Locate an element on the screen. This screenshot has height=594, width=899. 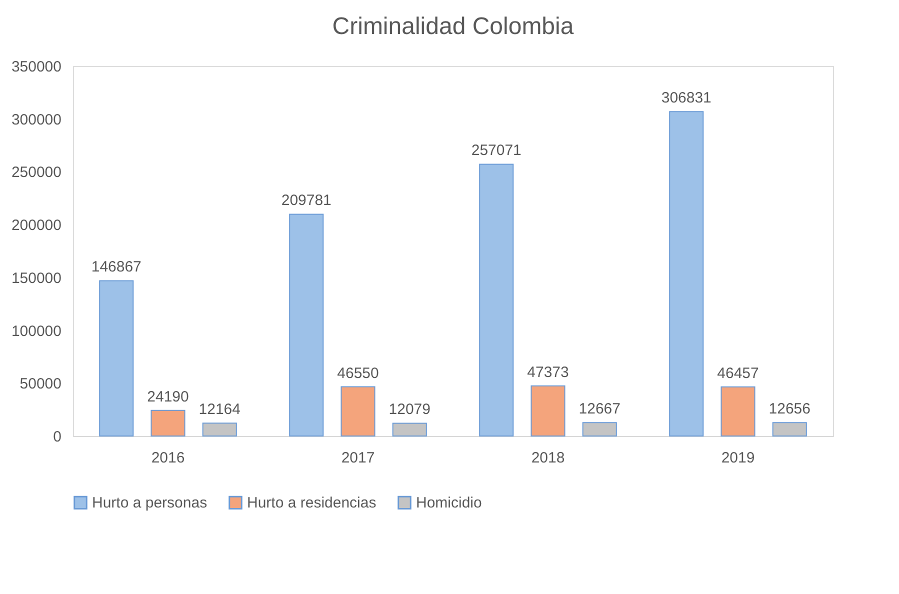
legend-label: Hurto a personas is located at coordinates (150, 503).